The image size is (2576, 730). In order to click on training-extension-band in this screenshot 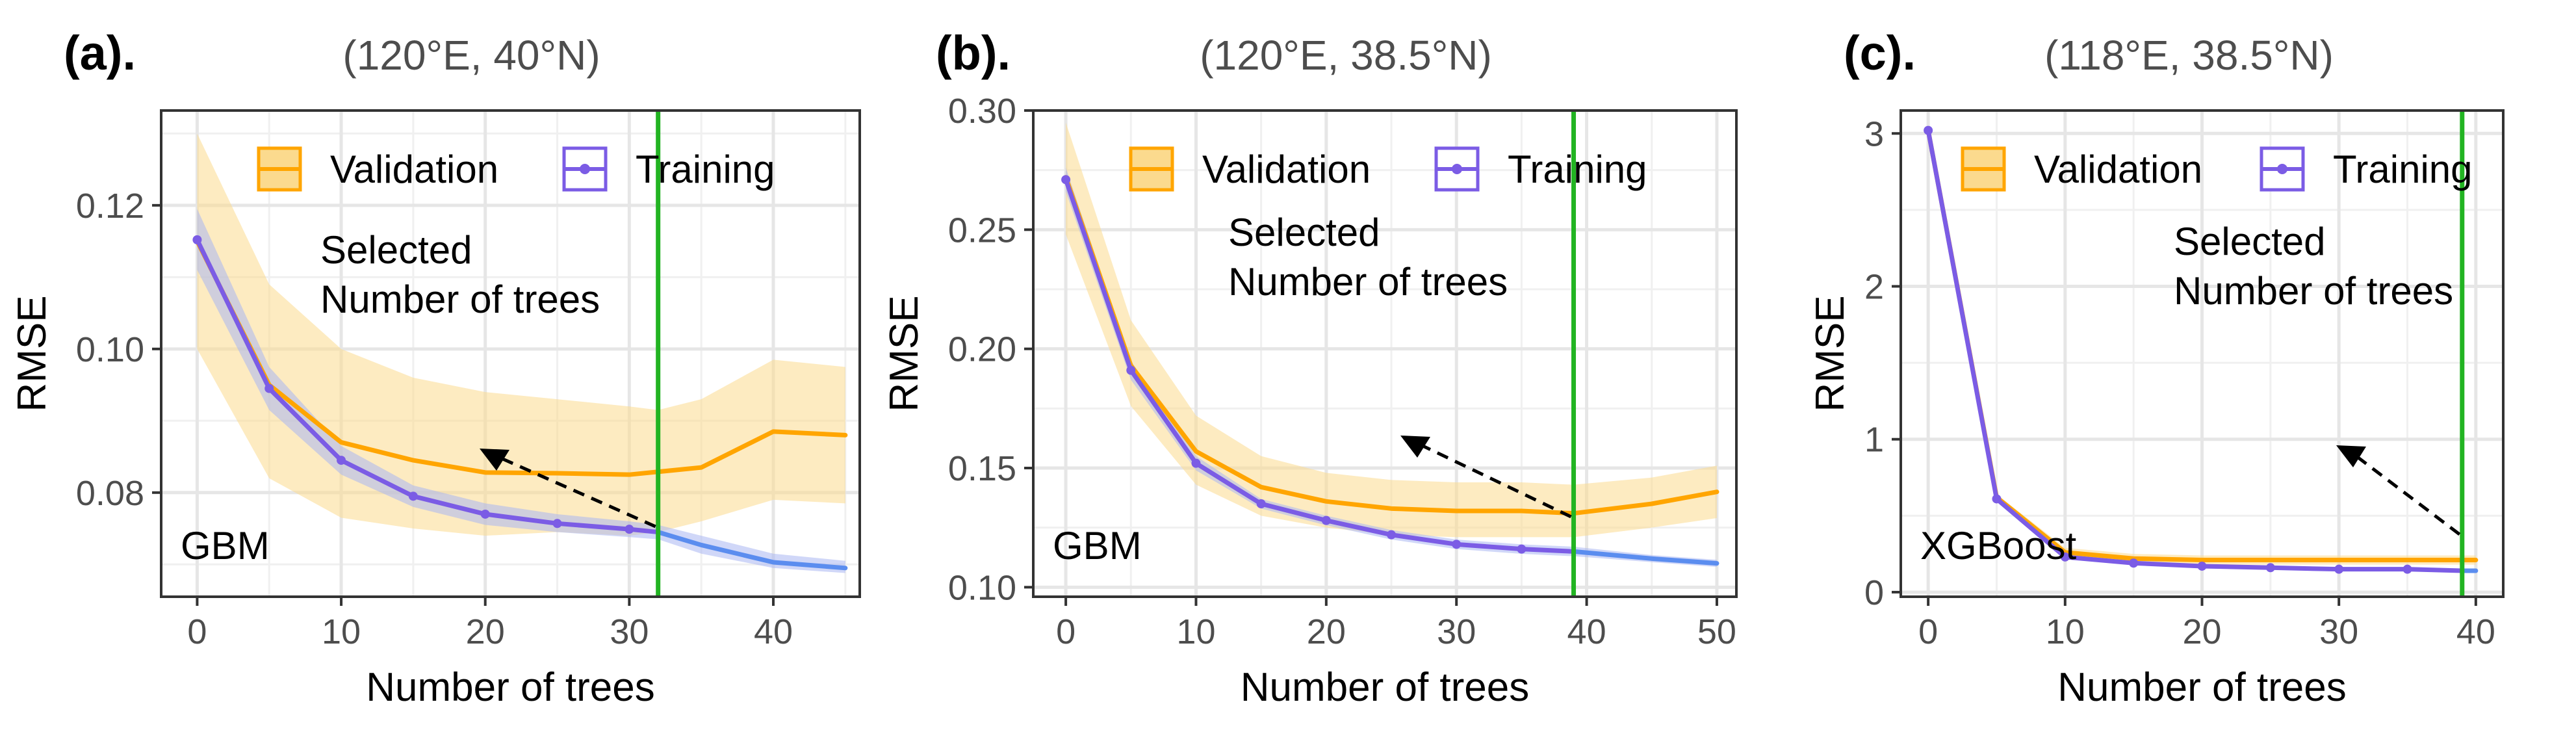, I will do `click(752, 549)`.